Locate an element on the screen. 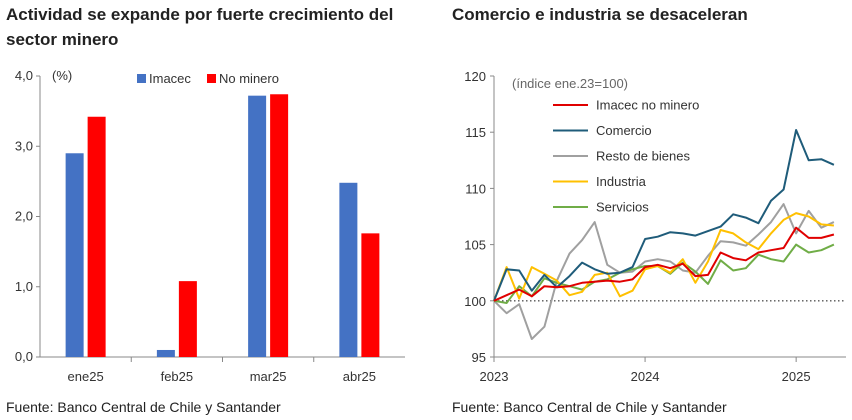  y-tick-label: 110 is located at coordinates (475, 188).